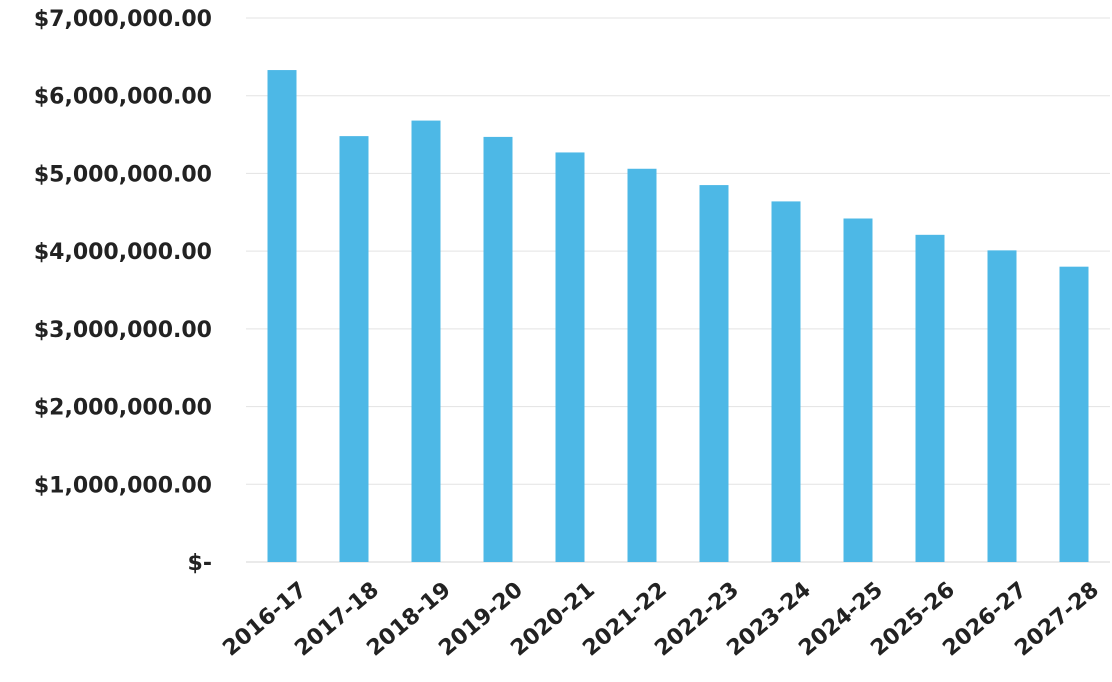 The image size is (1112, 682). I want to click on y-tick-label: $2,000,000.00, so click(123, 408).